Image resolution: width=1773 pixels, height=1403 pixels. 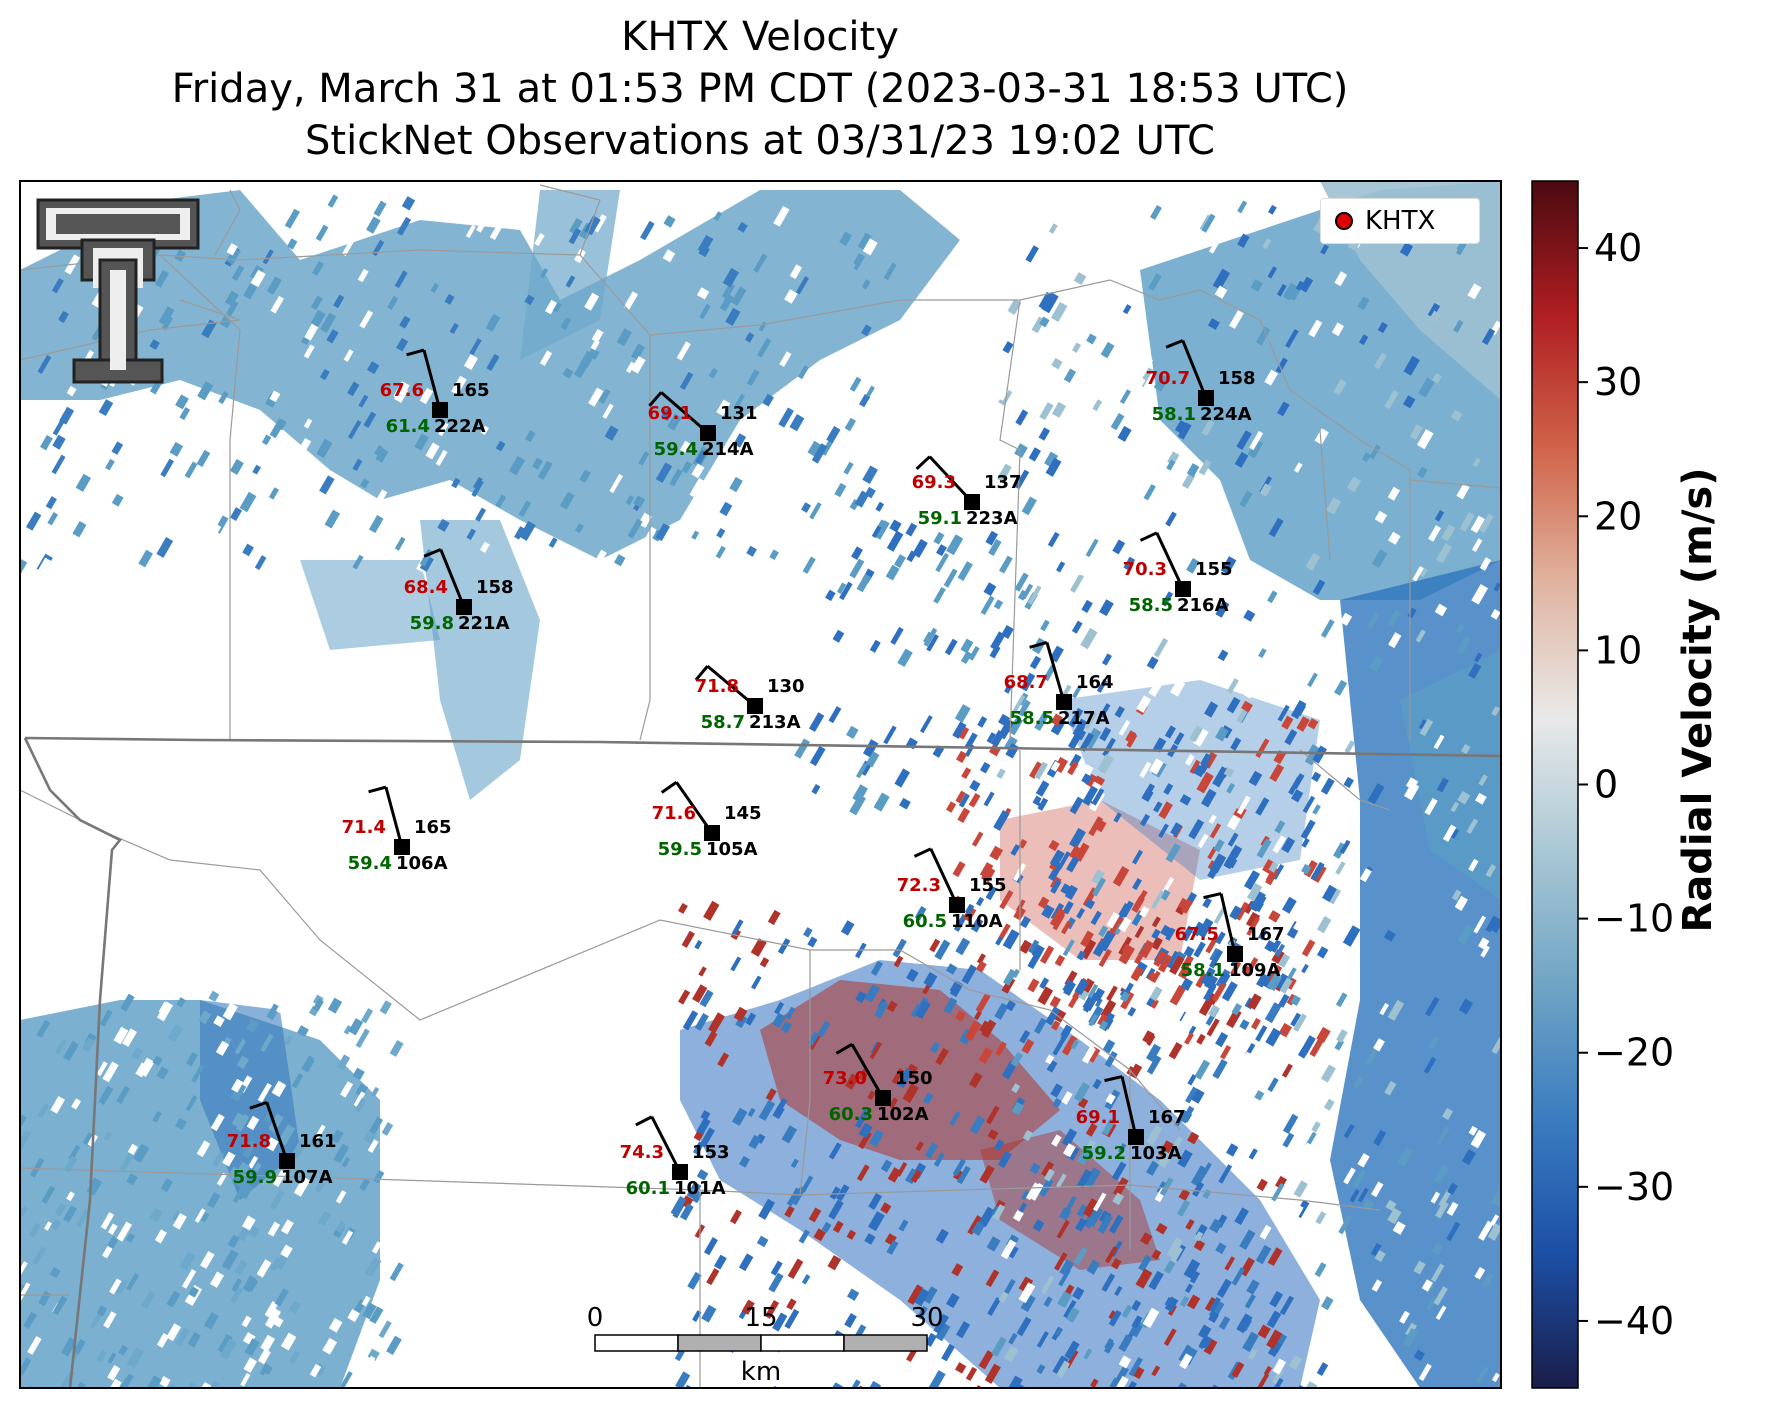 What do you see at coordinates (1095, 682) in the screenshot?
I see `station-wind-direction: 164` at bounding box center [1095, 682].